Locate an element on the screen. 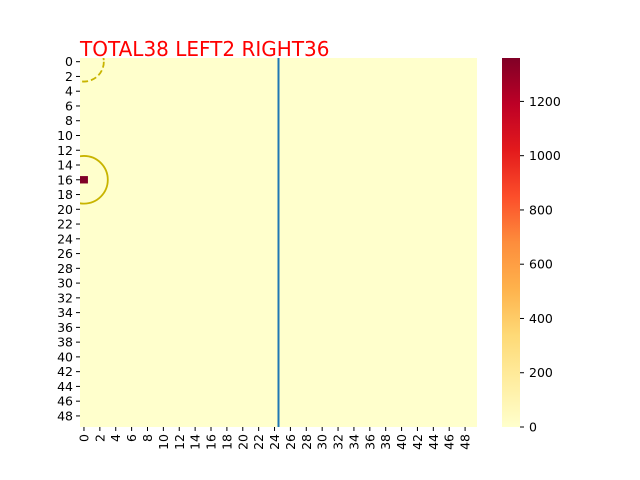  x-tick-label: 20 is located at coordinates (242, 442).